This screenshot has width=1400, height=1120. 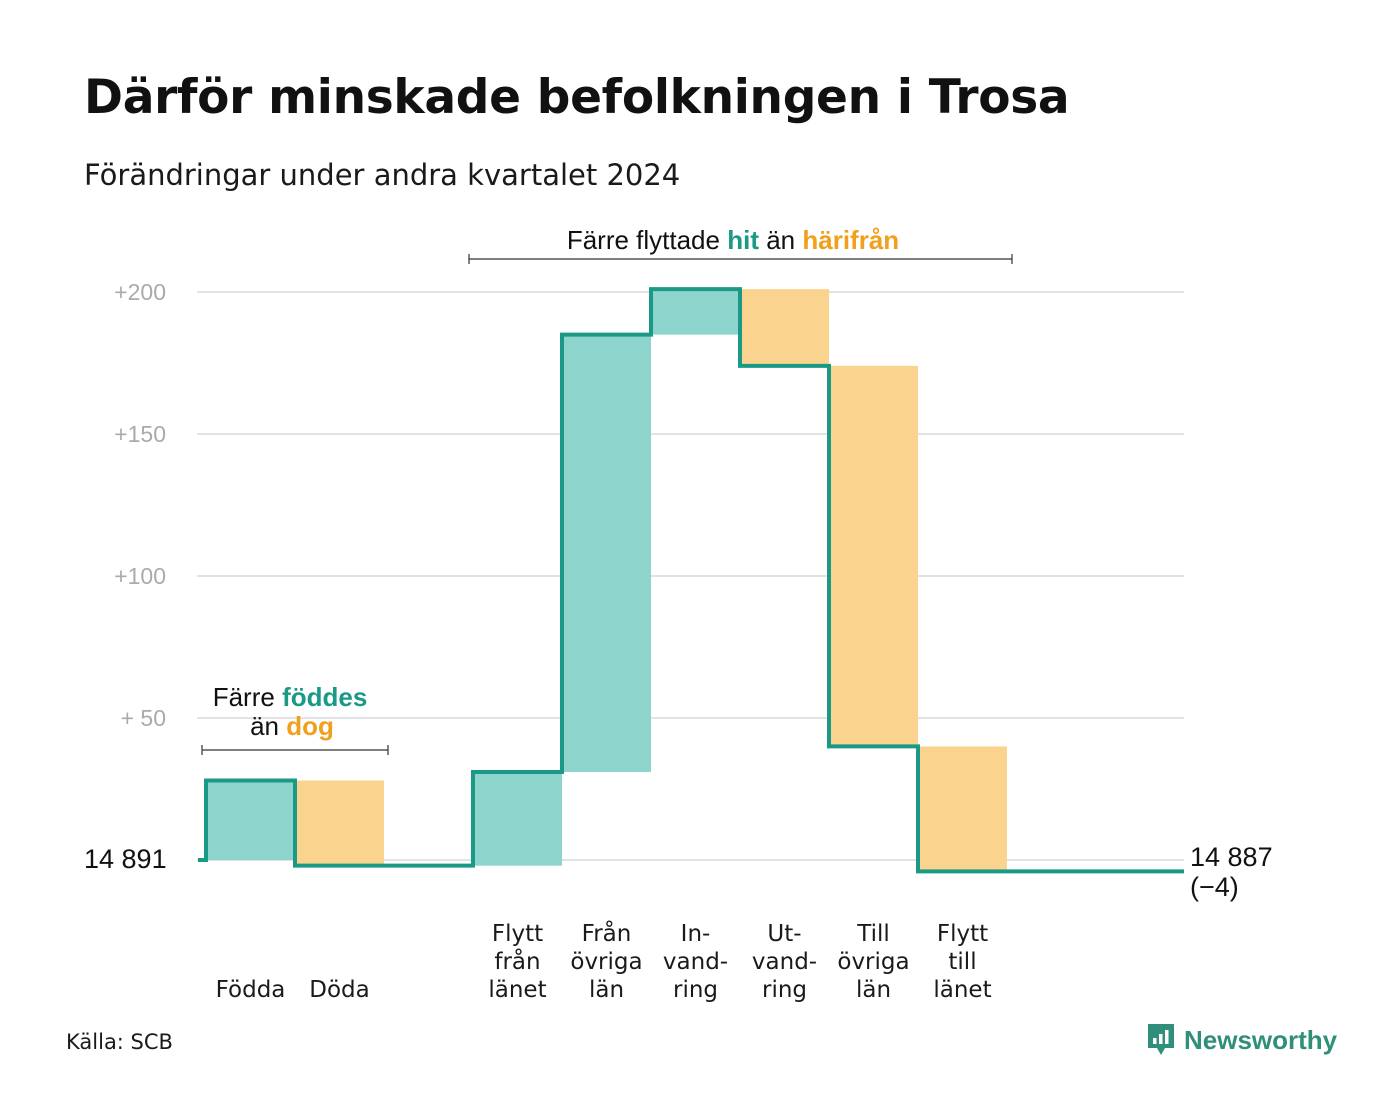 What do you see at coordinates (140, 505) in the screenshot?
I see `y-tick-labels: +200 +150 +100 + 50` at bounding box center [140, 505].